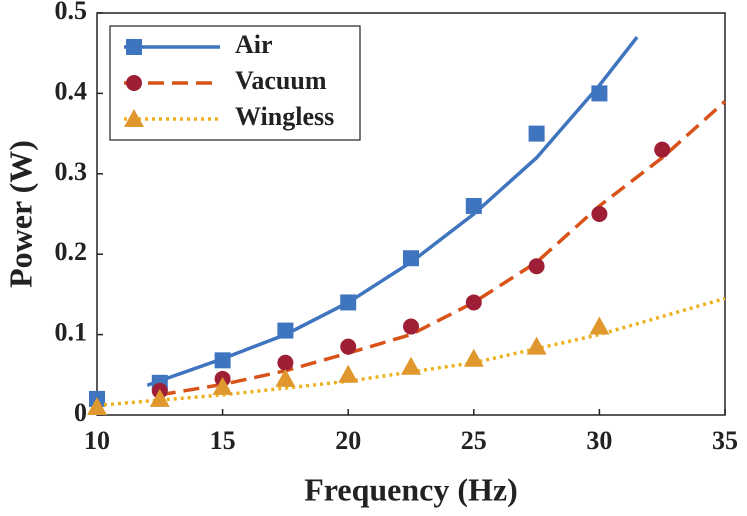  What do you see at coordinates (474, 440) in the screenshot?
I see `x-tick-label: 25` at bounding box center [474, 440].